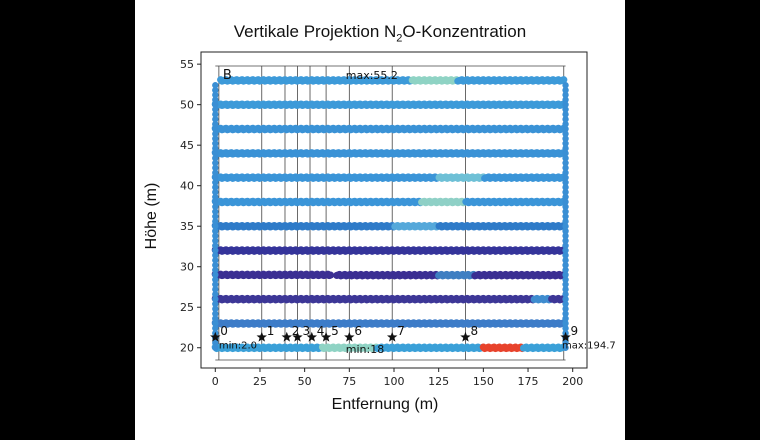  What do you see at coordinates (483, 381) in the screenshot?
I see `x-tick-label: 150` at bounding box center [483, 381].